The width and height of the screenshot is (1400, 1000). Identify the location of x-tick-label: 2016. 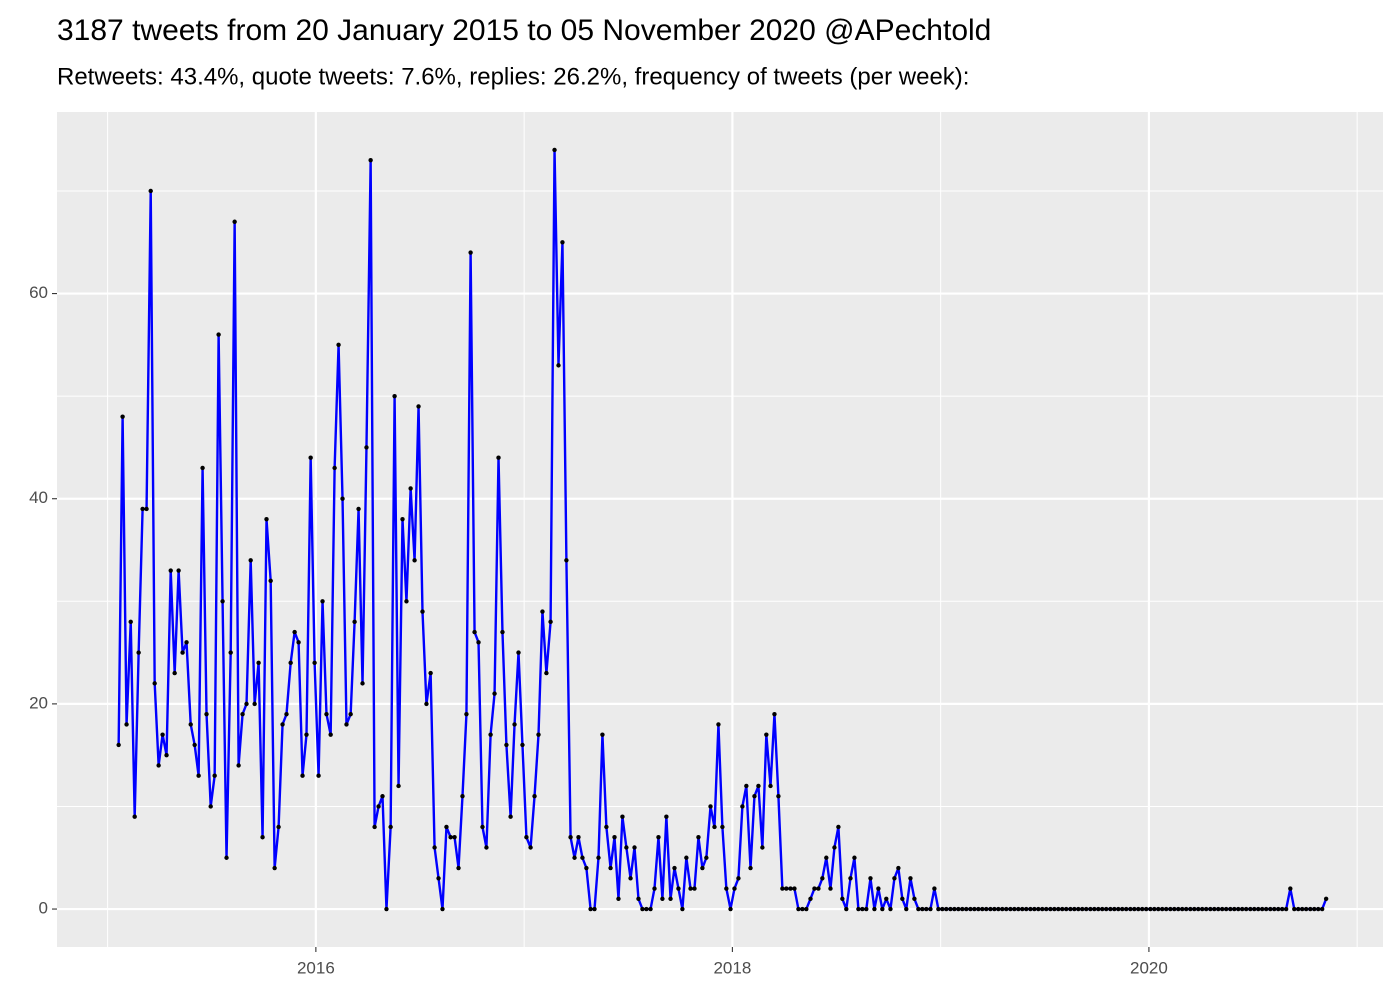
(316, 967).